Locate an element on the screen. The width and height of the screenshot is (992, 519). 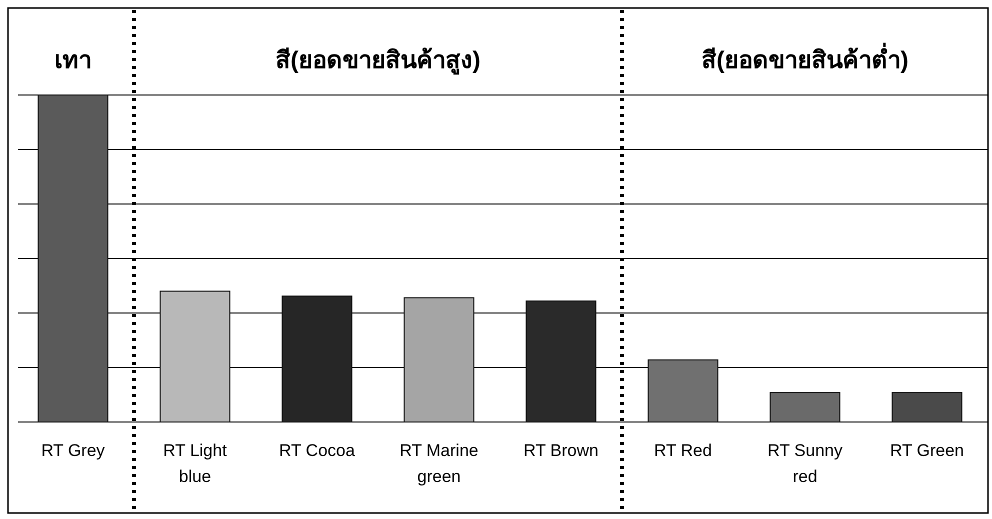
x-tick-label: RT Light blue is located at coordinates (195, 464).